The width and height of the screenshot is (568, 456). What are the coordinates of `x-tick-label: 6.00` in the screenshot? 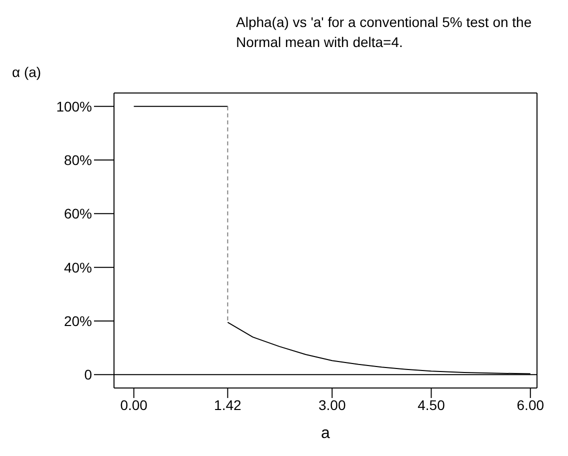 It's located at (530, 404).